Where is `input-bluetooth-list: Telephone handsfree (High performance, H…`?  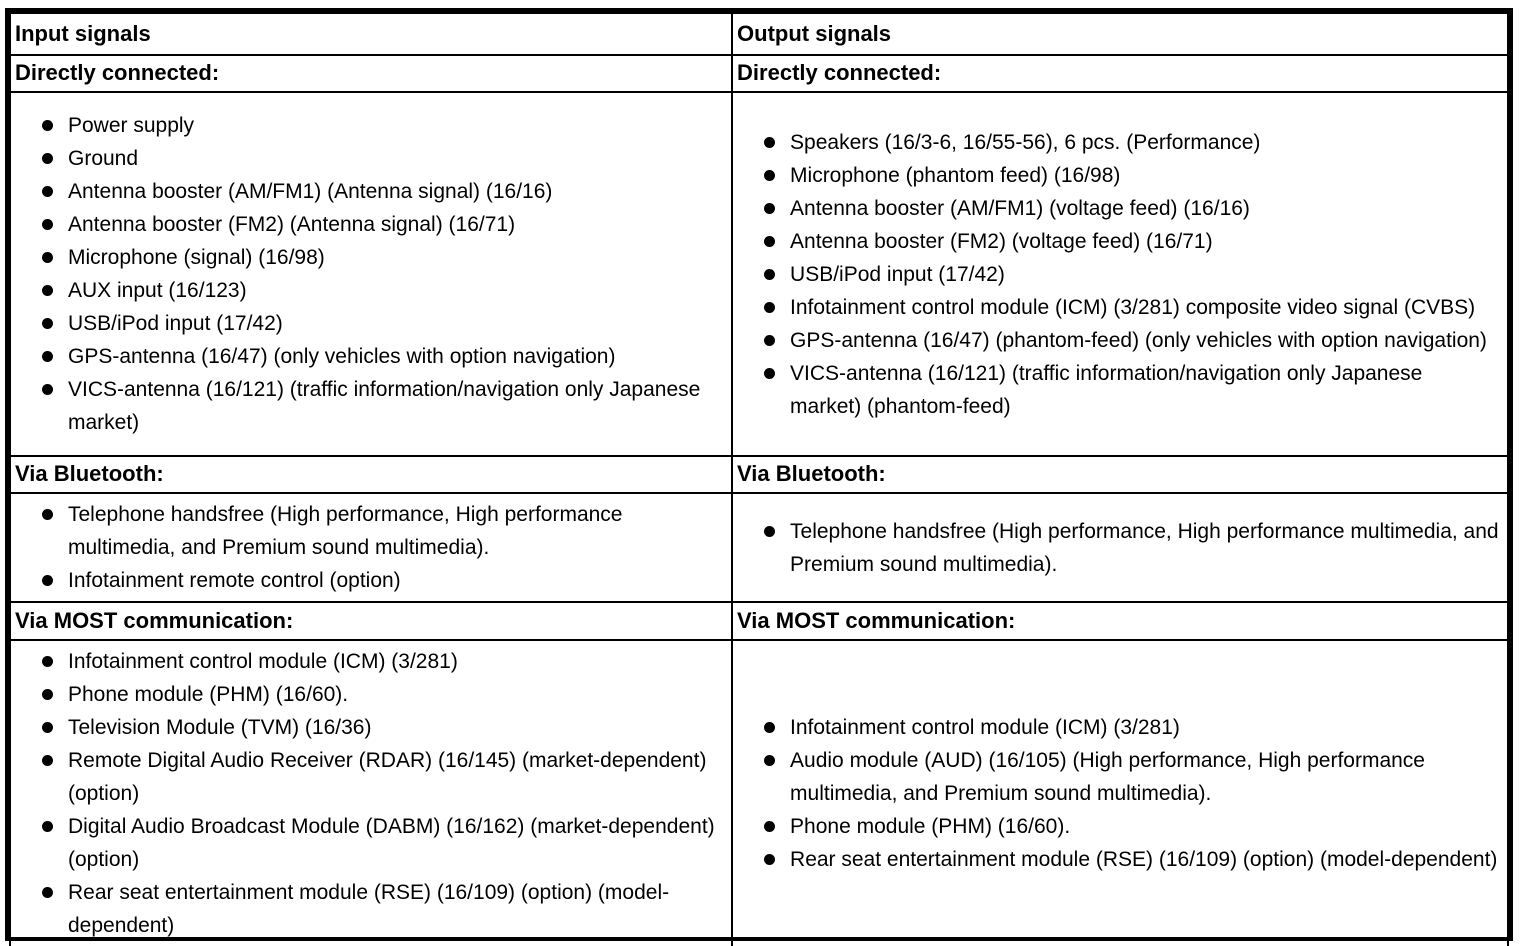
input-bluetooth-list: Telephone handsfree (High performance, H… is located at coordinates (367, 547).